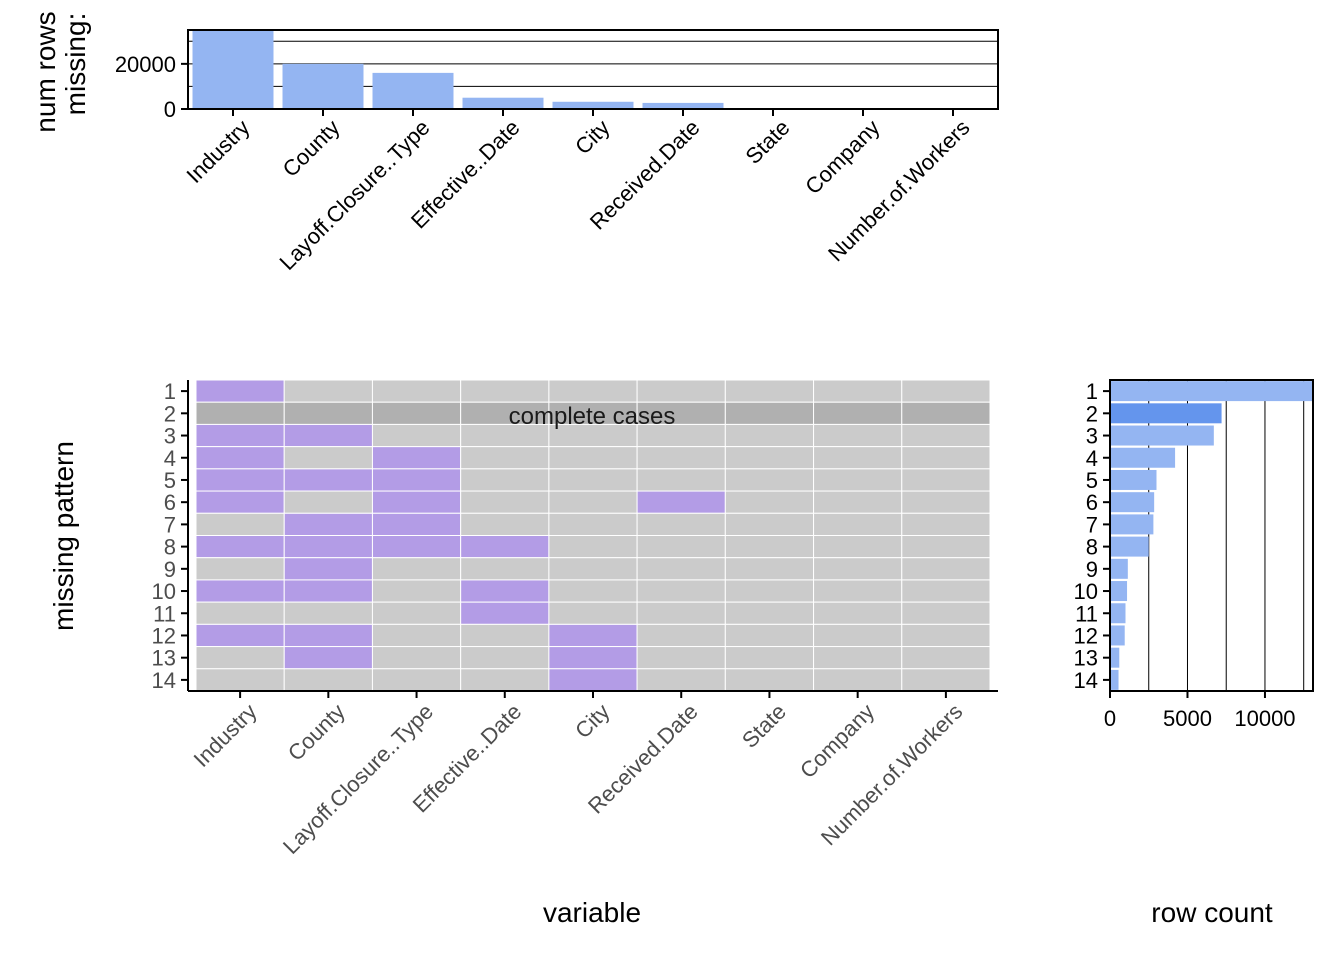  What do you see at coordinates (170, 480) in the screenshot?
I see `heat-ytick-label-4: 5` at bounding box center [170, 480].